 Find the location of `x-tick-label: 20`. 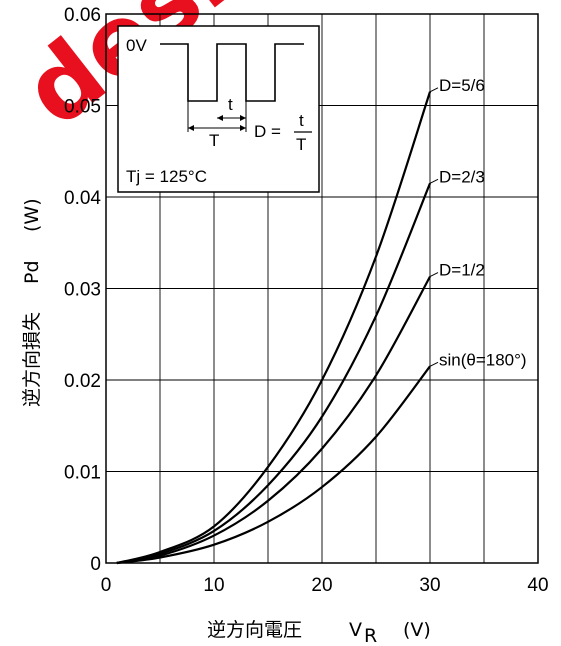

x-tick-label: 20 is located at coordinates (321, 585).